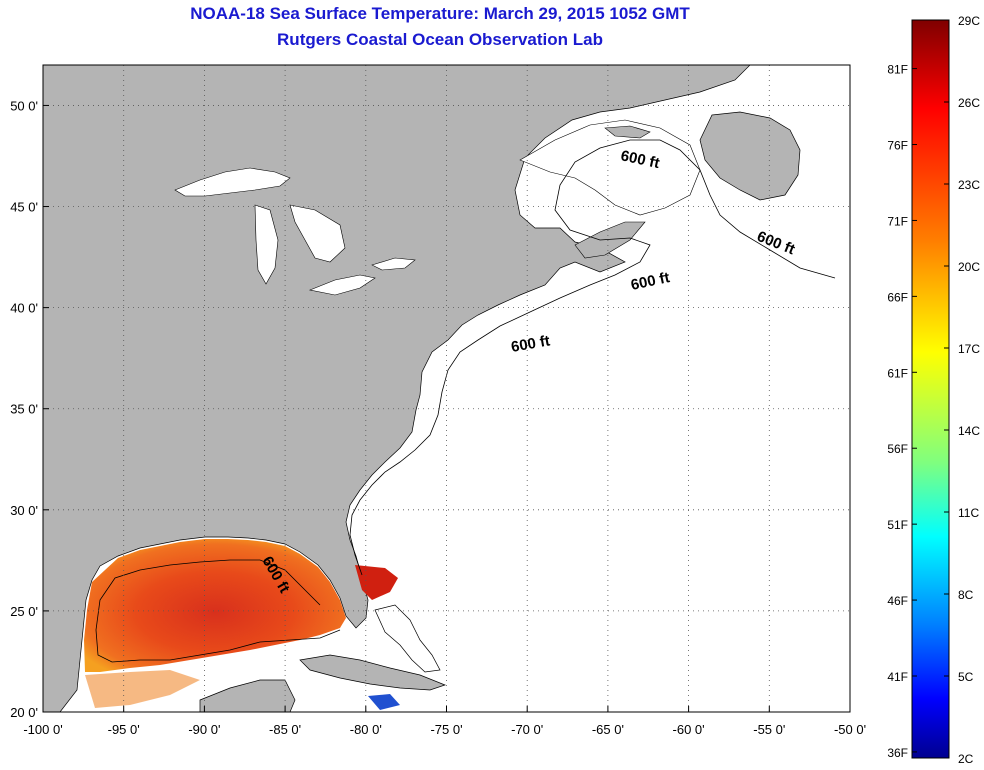  I want to click on colorbar-label-celsius: 26C, so click(969, 103).